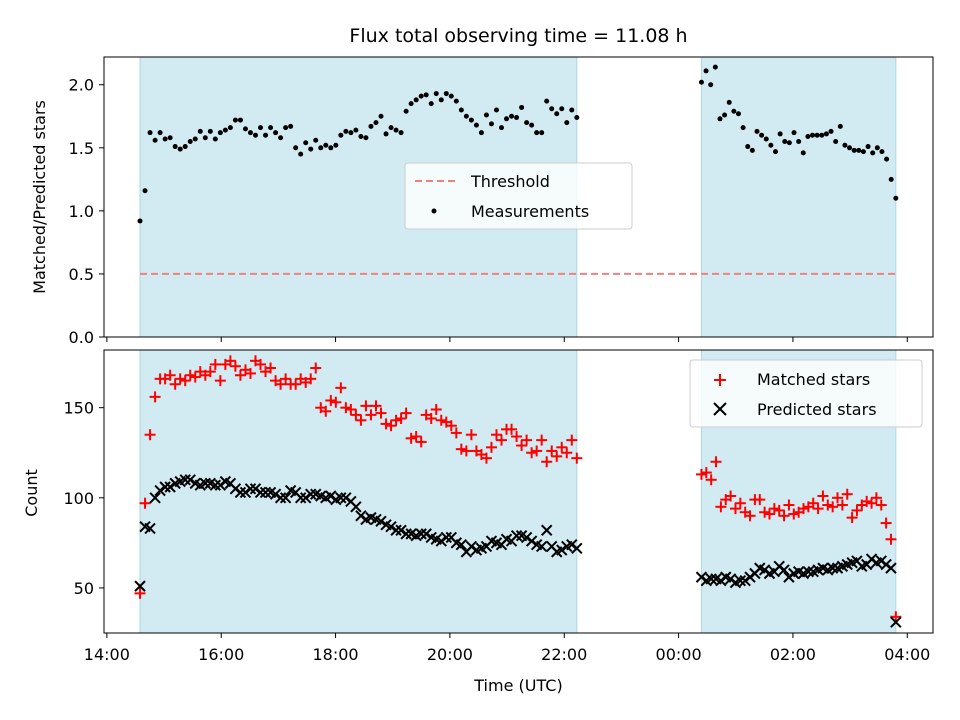  Describe the element at coordinates (81, 274) in the screenshot. I see `y-tick-label: 0.5` at that location.